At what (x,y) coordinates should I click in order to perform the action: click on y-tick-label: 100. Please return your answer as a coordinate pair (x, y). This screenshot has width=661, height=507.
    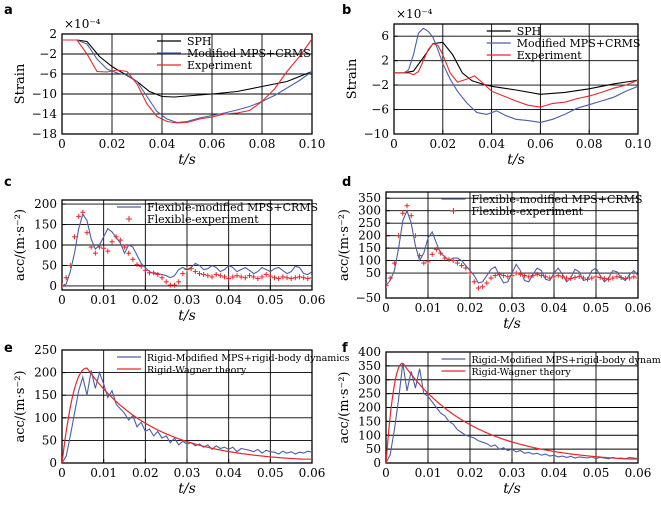
    Looking at the image, I should click on (369, 261).